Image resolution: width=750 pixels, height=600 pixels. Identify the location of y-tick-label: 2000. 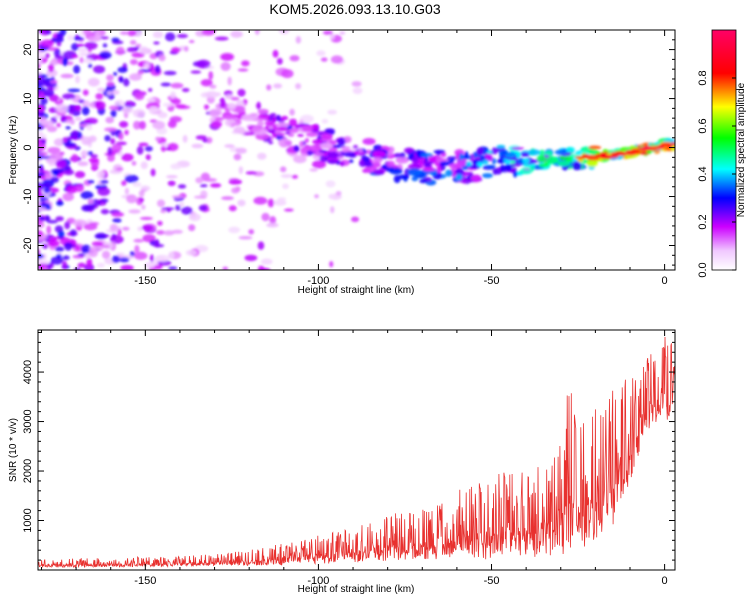
(28, 471).